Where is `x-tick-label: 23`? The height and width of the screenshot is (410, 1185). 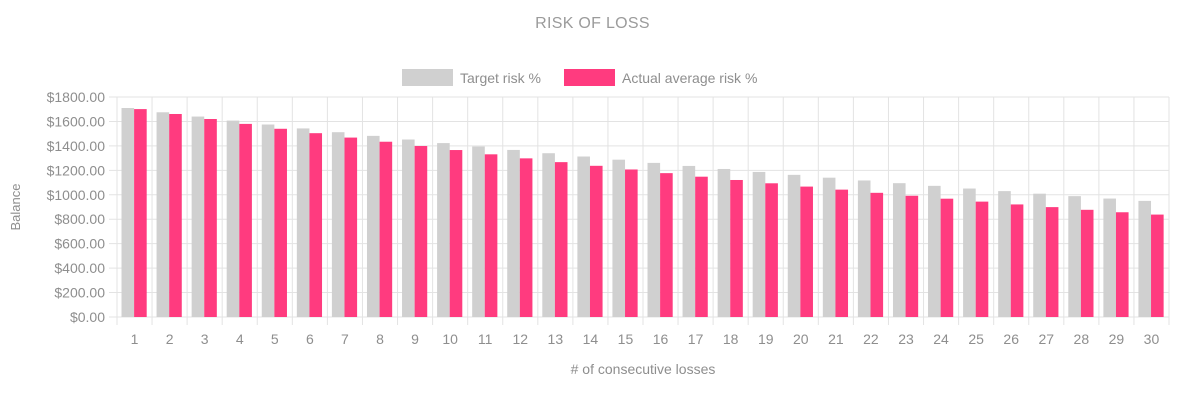
x-tick-label: 23 is located at coordinates (906, 339).